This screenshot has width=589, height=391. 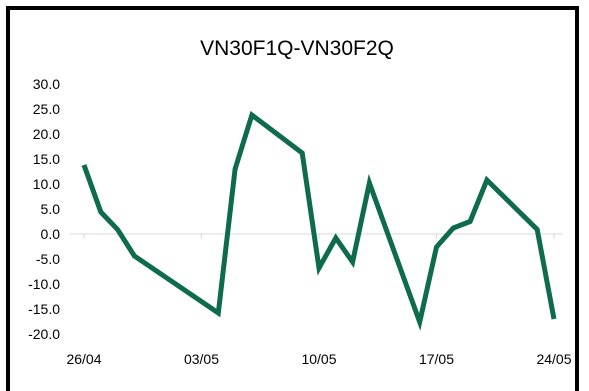 What do you see at coordinates (83, 359) in the screenshot?
I see `x-tick-label: 26/04` at bounding box center [83, 359].